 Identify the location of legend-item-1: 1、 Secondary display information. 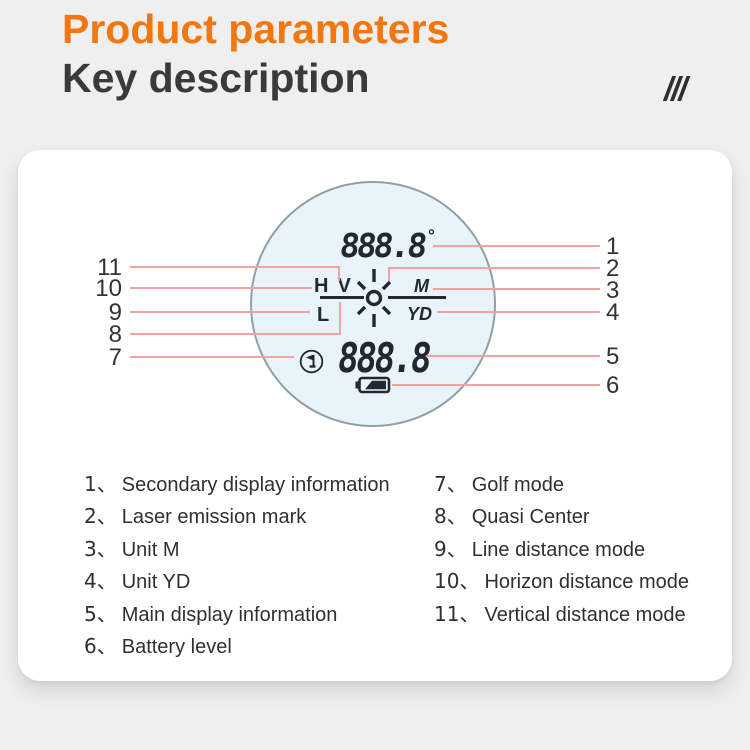
(237, 482).